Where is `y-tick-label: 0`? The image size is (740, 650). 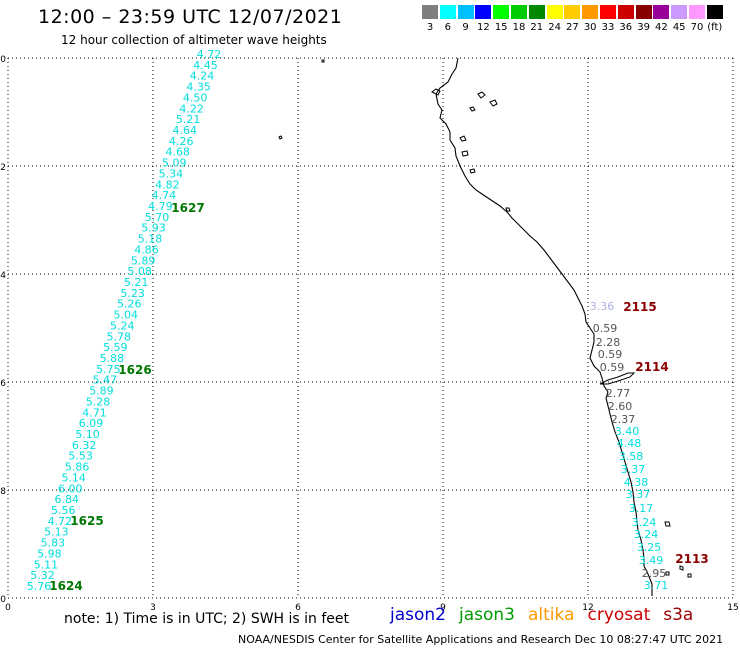
y-tick-label: 0 is located at coordinates (3, 60).